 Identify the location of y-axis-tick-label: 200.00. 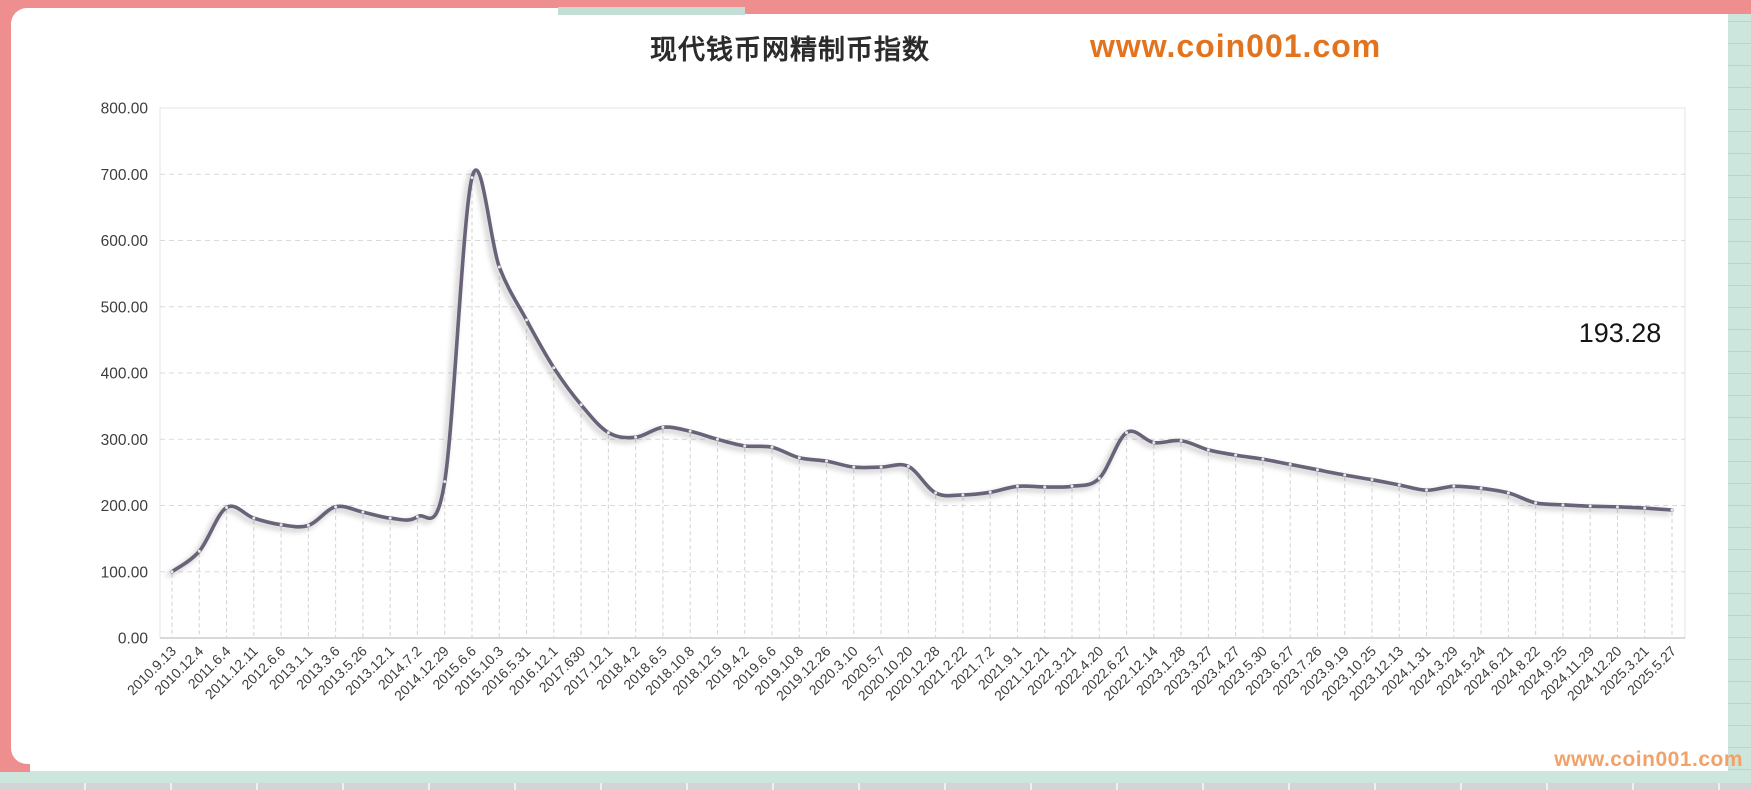
(125, 506).